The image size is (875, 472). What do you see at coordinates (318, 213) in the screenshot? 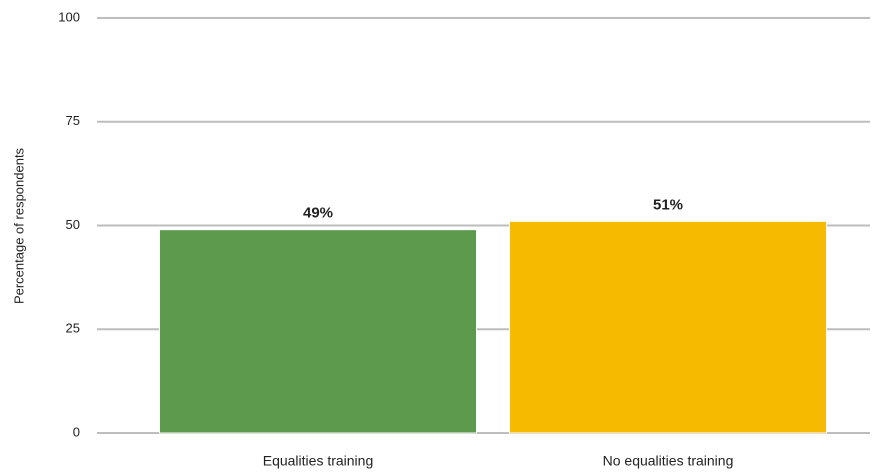
I see `value-label: 49%` at bounding box center [318, 213].